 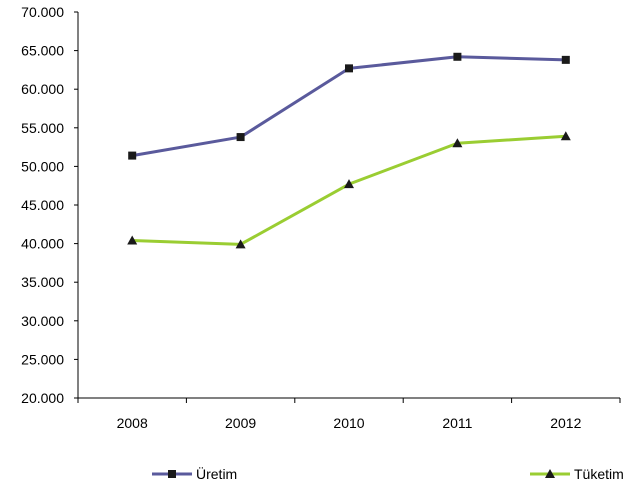 I want to click on legend-entry: Üretim, so click(x=194, y=473).